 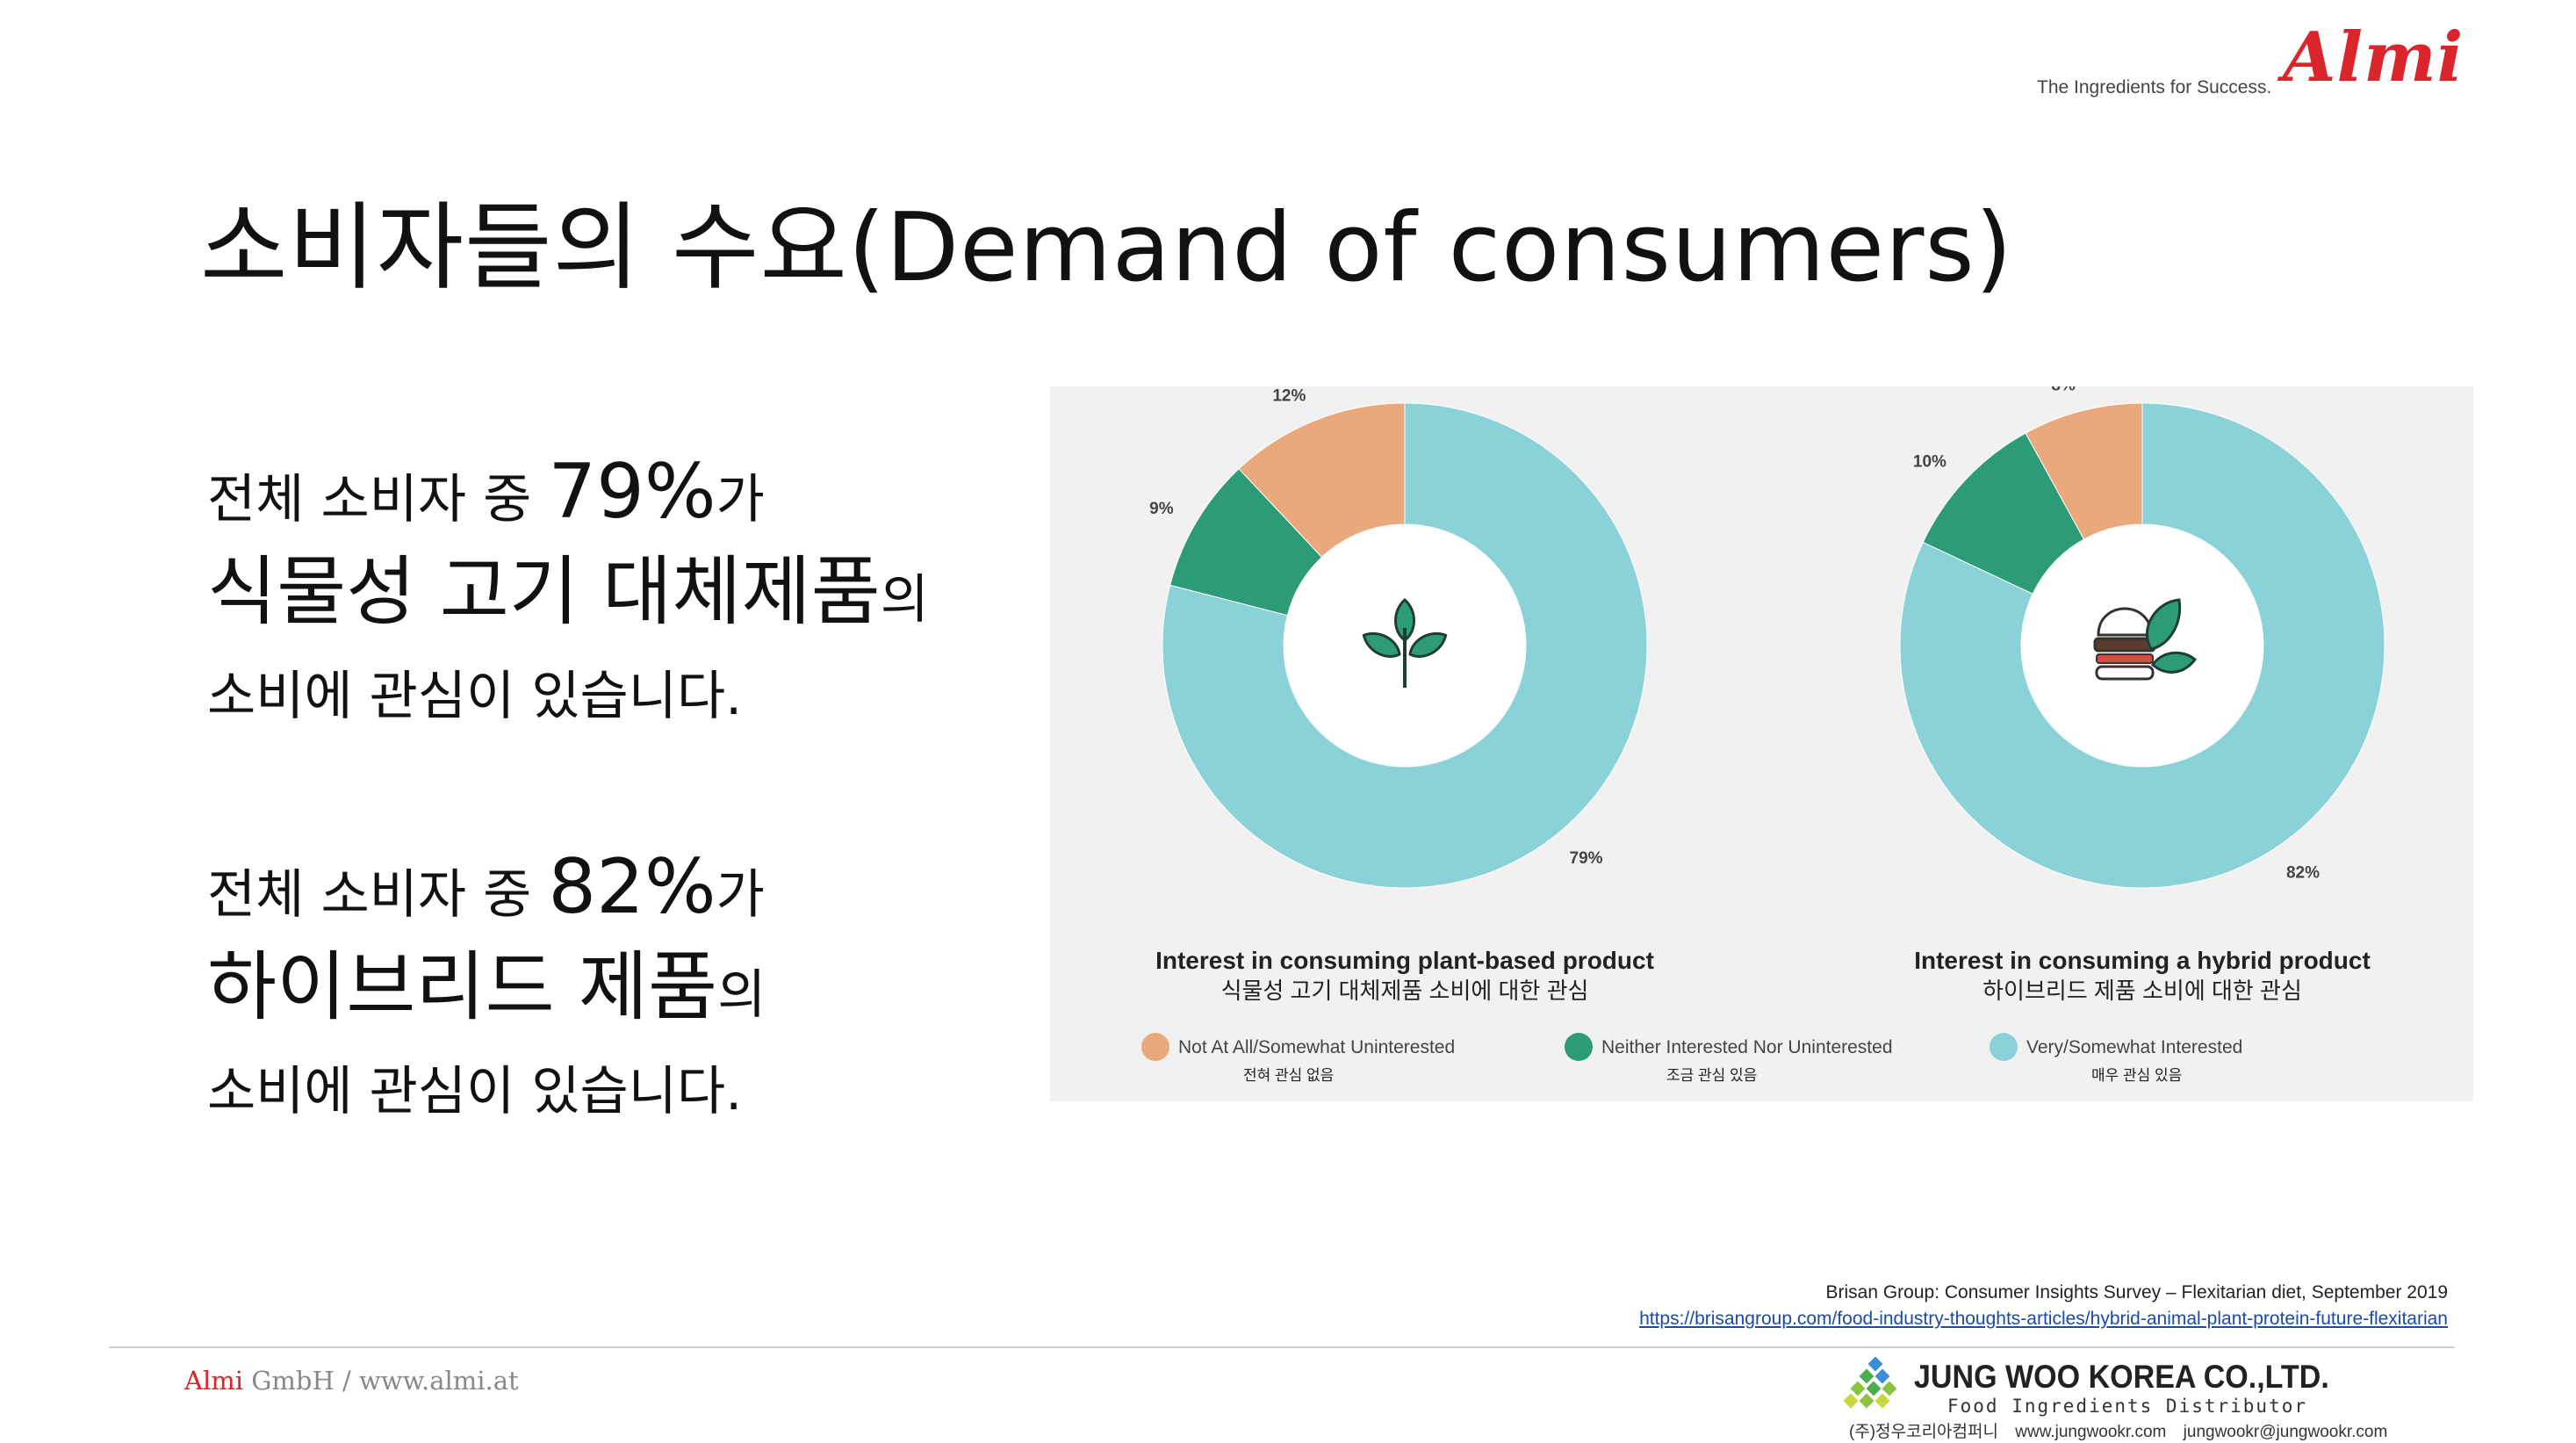 I want to click on legend-sublabel: 조금 관심 있음, so click(x=1711, y=1075).